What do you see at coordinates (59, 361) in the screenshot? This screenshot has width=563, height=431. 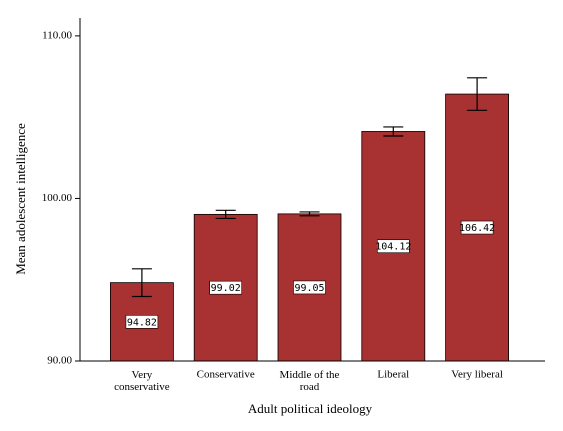 I see `y-tick-label: 90.00` at bounding box center [59, 361].